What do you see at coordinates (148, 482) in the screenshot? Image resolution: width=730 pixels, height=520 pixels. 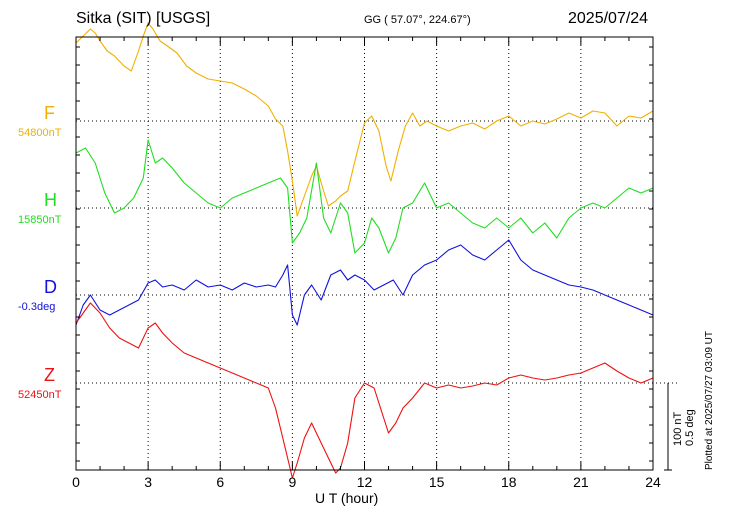 I see `x-tick-label: 3` at bounding box center [148, 482].